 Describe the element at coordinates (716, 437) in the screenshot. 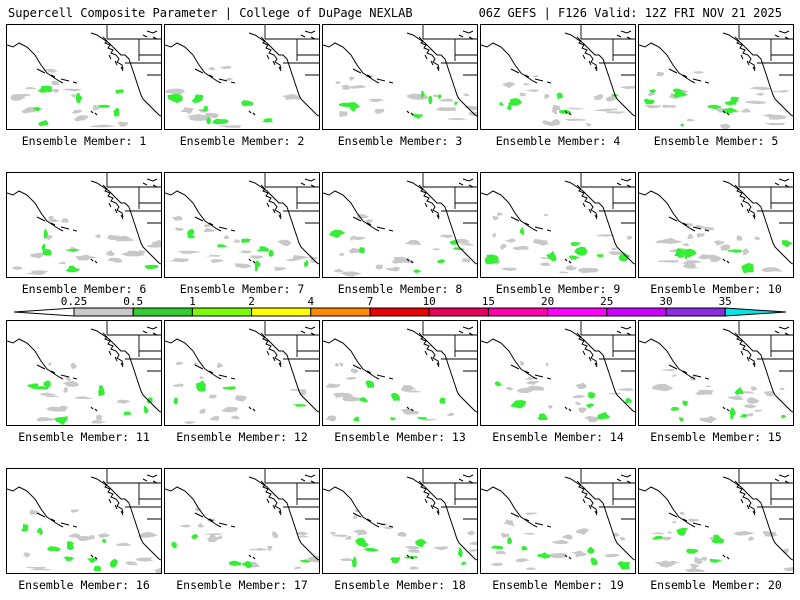

I see `ensemble-member-label: Ensemble Member: 15` at that location.